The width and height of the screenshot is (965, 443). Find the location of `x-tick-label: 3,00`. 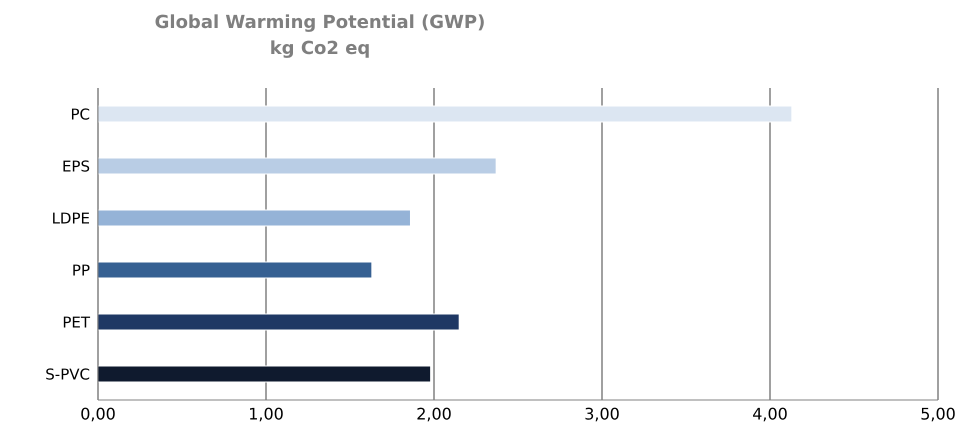

x-tick-label: 3,00 is located at coordinates (602, 414).